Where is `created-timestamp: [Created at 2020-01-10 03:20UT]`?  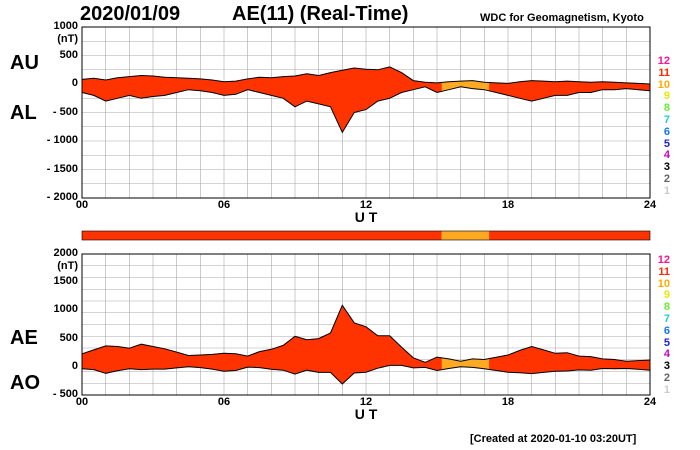 created-timestamp: [Created at 2020-01-10 03:20UT] is located at coordinates (553, 439).